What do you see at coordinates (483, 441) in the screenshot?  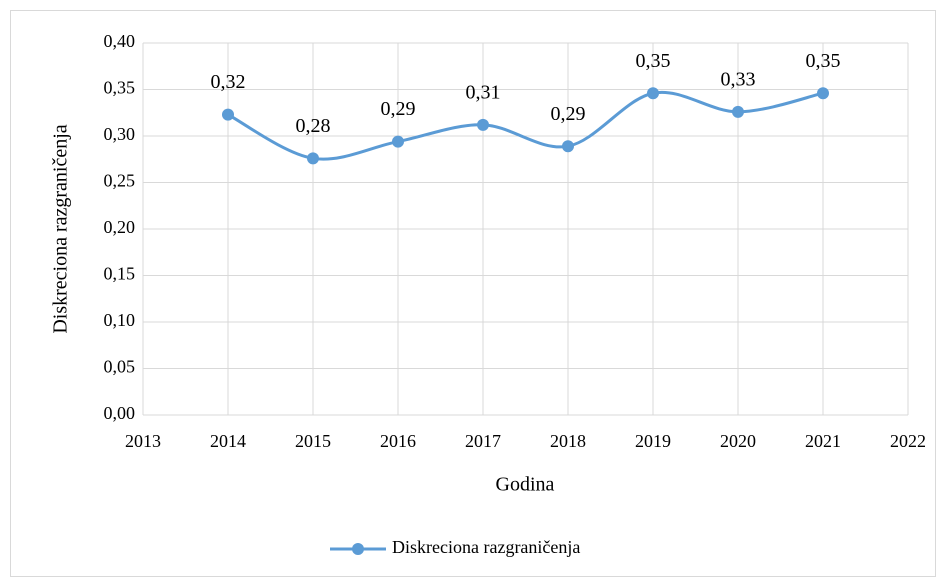 I see `x-tick-label: 2017` at bounding box center [483, 441].